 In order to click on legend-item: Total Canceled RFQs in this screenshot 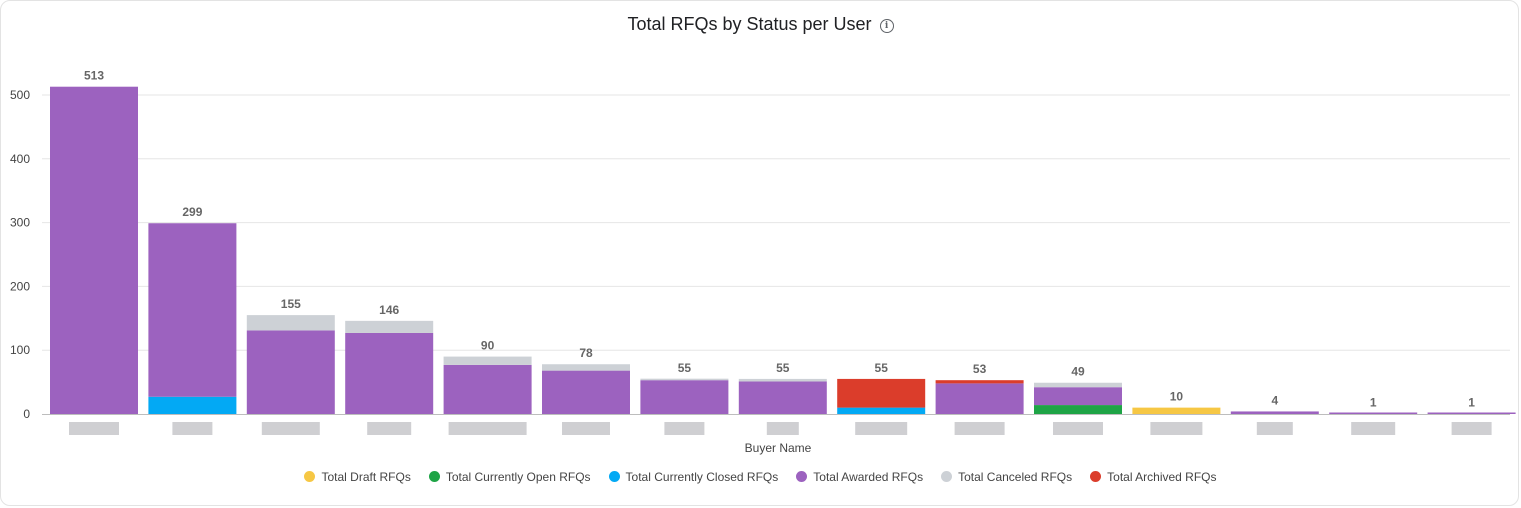, I will do `click(1006, 477)`.